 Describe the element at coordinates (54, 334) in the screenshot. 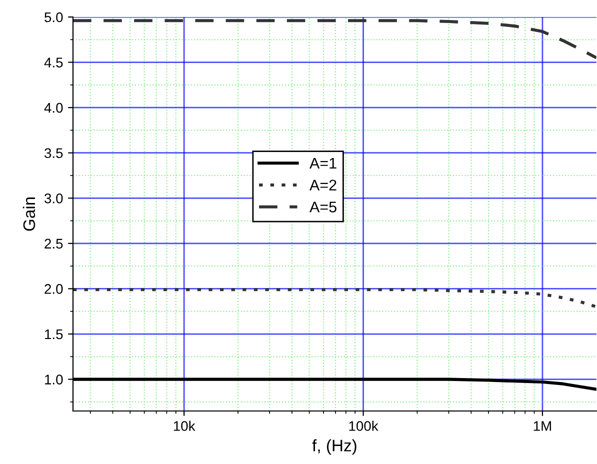

I see `y-tick-label: 1.5` at that location.